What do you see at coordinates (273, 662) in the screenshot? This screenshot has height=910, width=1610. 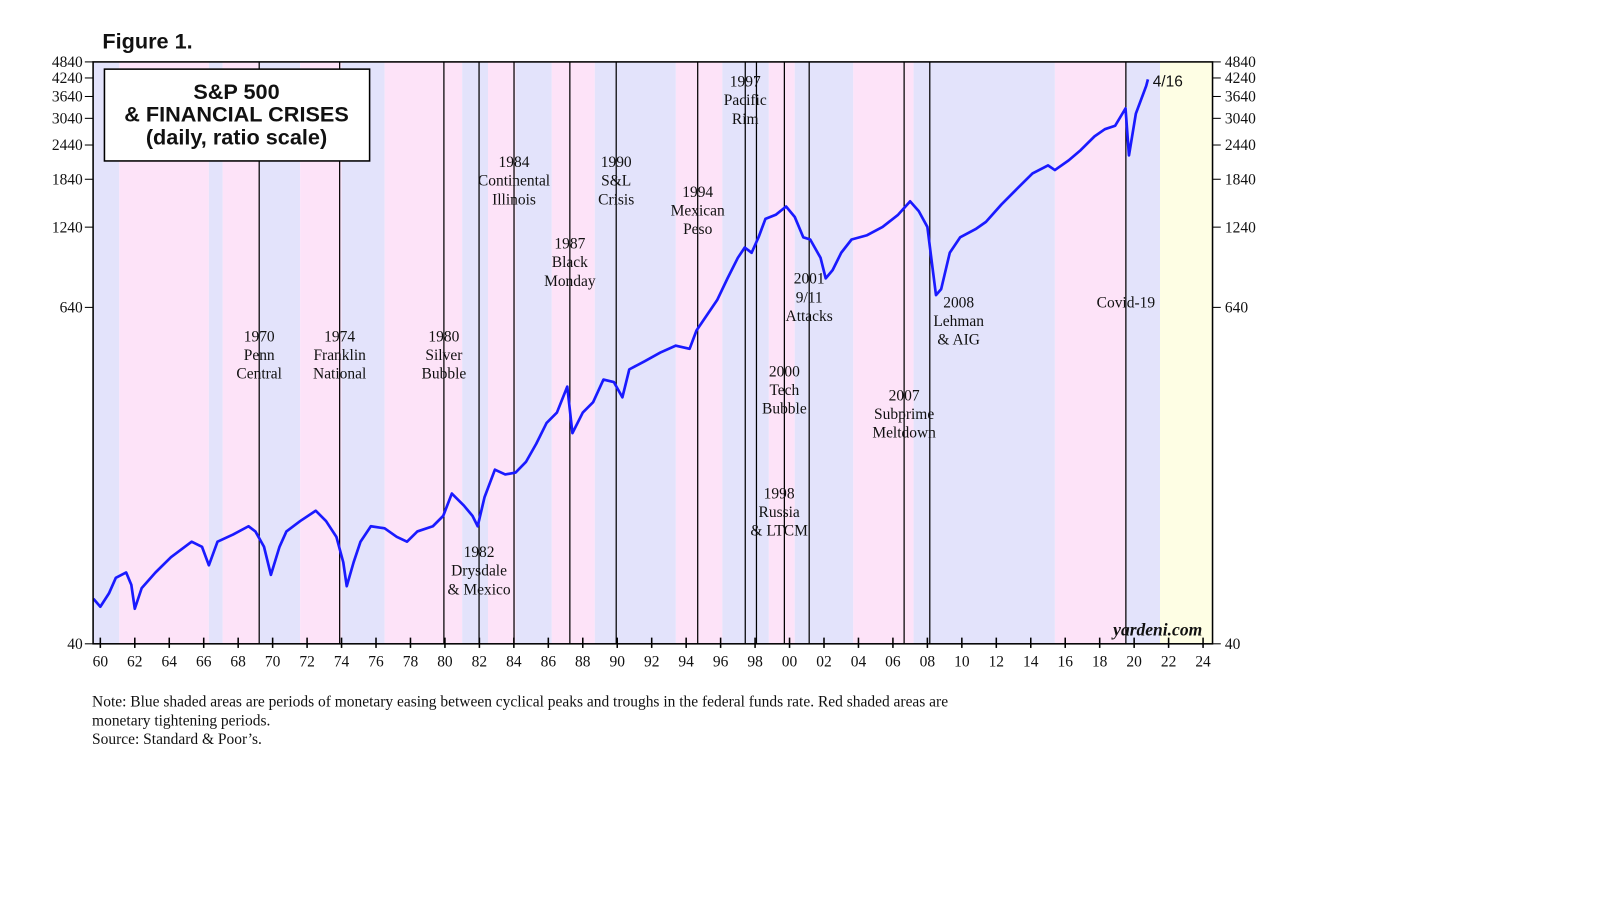 I see `x-tick-label: 70` at bounding box center [273, 662].